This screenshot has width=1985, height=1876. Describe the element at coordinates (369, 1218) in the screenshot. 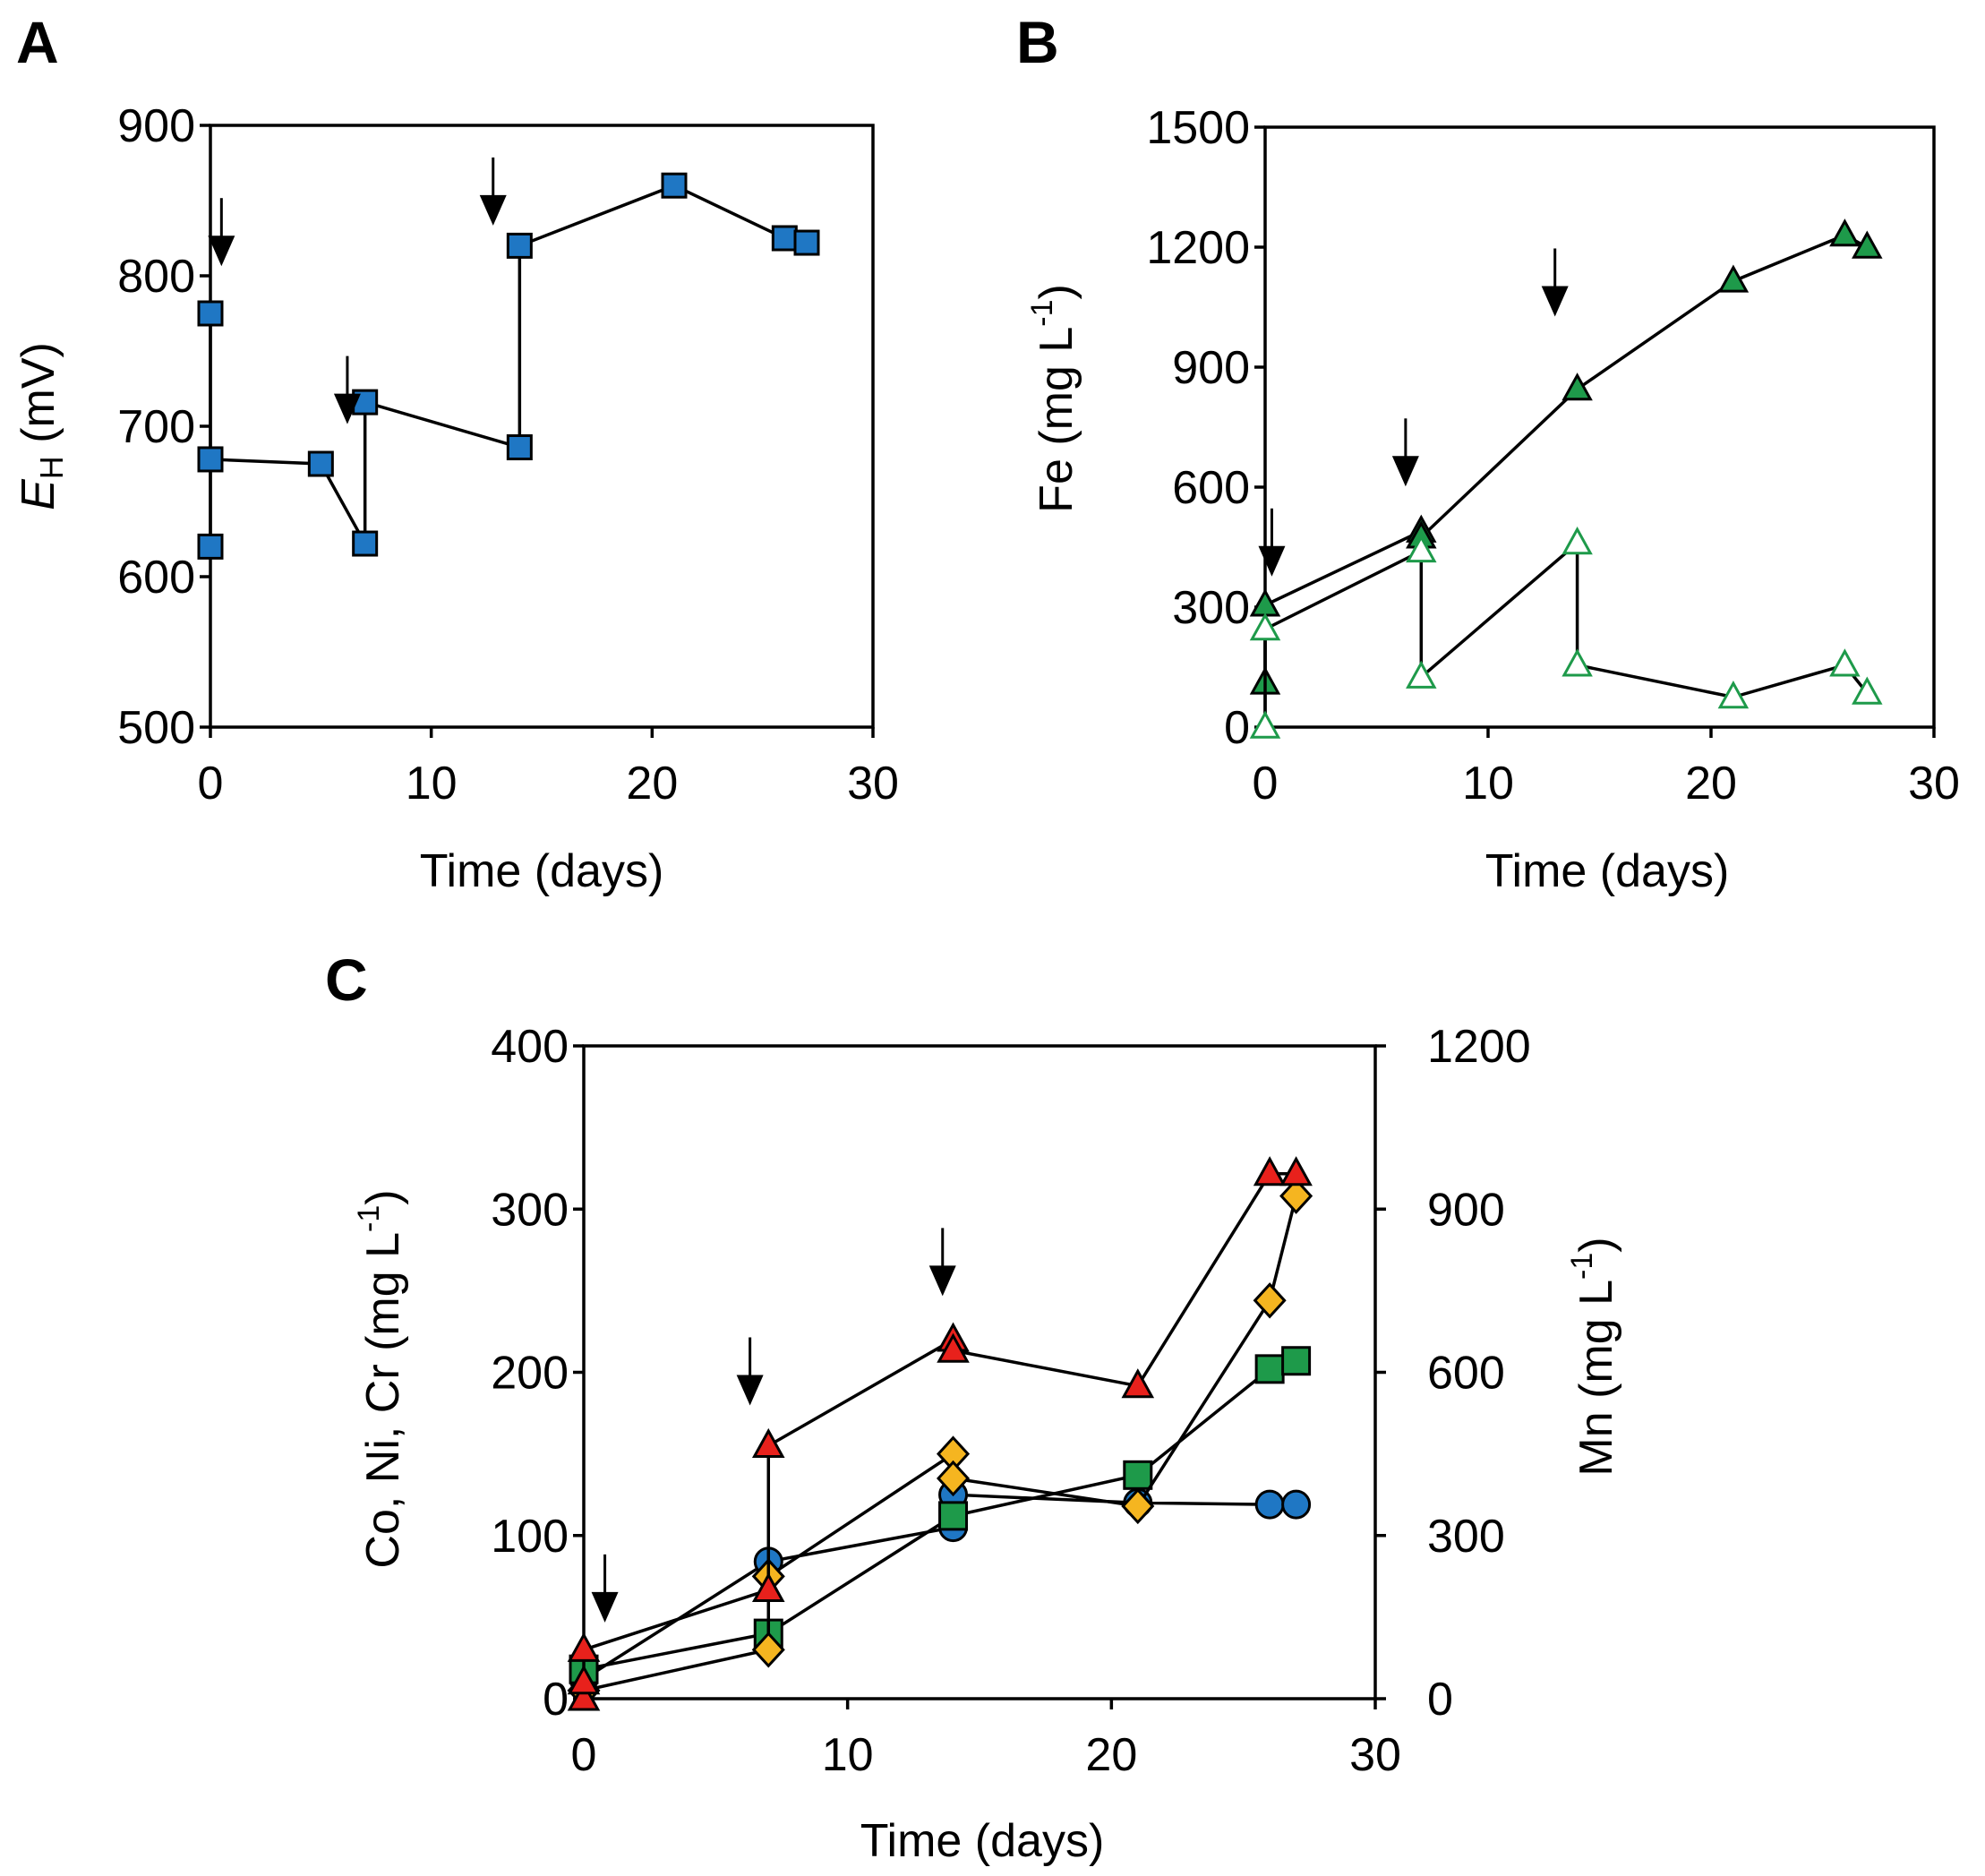

I see `y-axis-label-c-sup: -1` at that location.